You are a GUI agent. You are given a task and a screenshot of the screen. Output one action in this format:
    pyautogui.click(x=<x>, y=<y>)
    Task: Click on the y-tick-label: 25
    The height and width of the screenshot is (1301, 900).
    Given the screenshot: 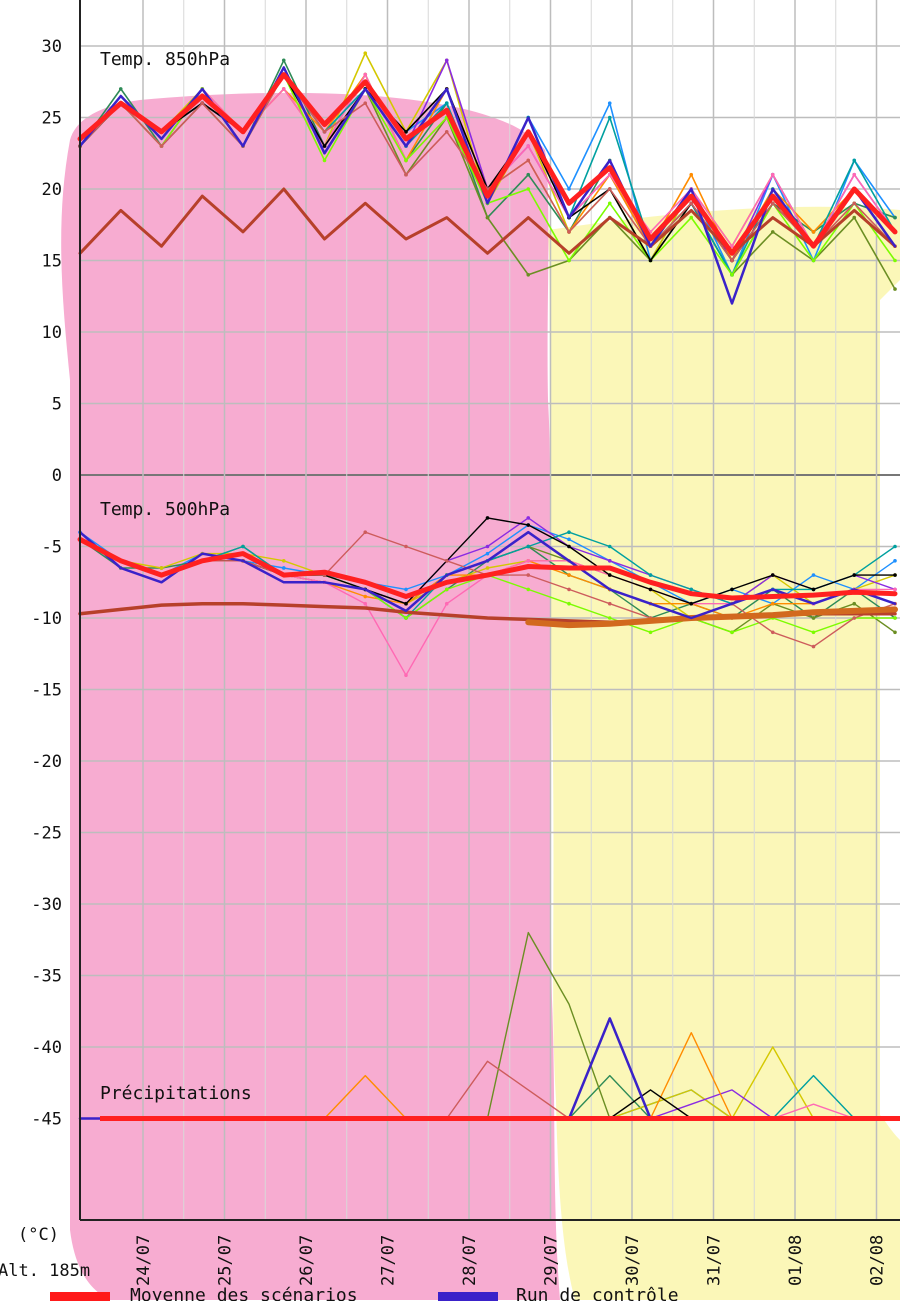 What is the action you would take?
    pyautogui.click(x=52, y=119)
    